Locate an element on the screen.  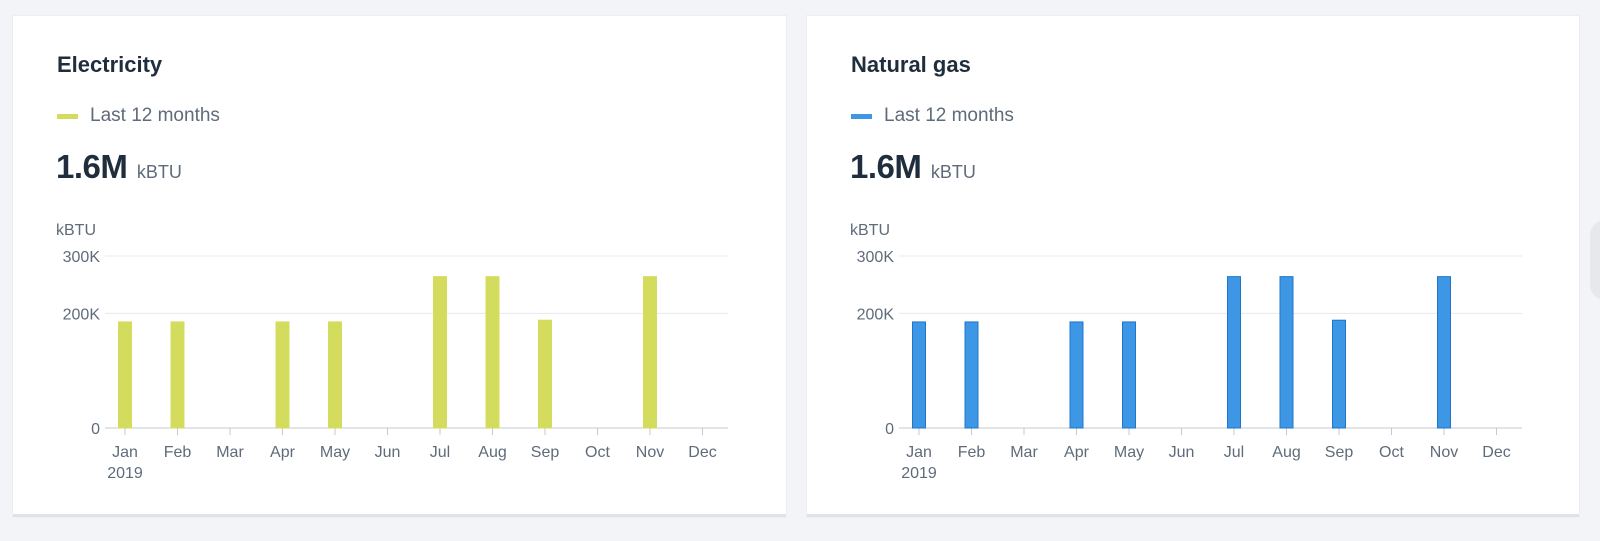
card-title: Electricity is located at coordinates (110, 64).